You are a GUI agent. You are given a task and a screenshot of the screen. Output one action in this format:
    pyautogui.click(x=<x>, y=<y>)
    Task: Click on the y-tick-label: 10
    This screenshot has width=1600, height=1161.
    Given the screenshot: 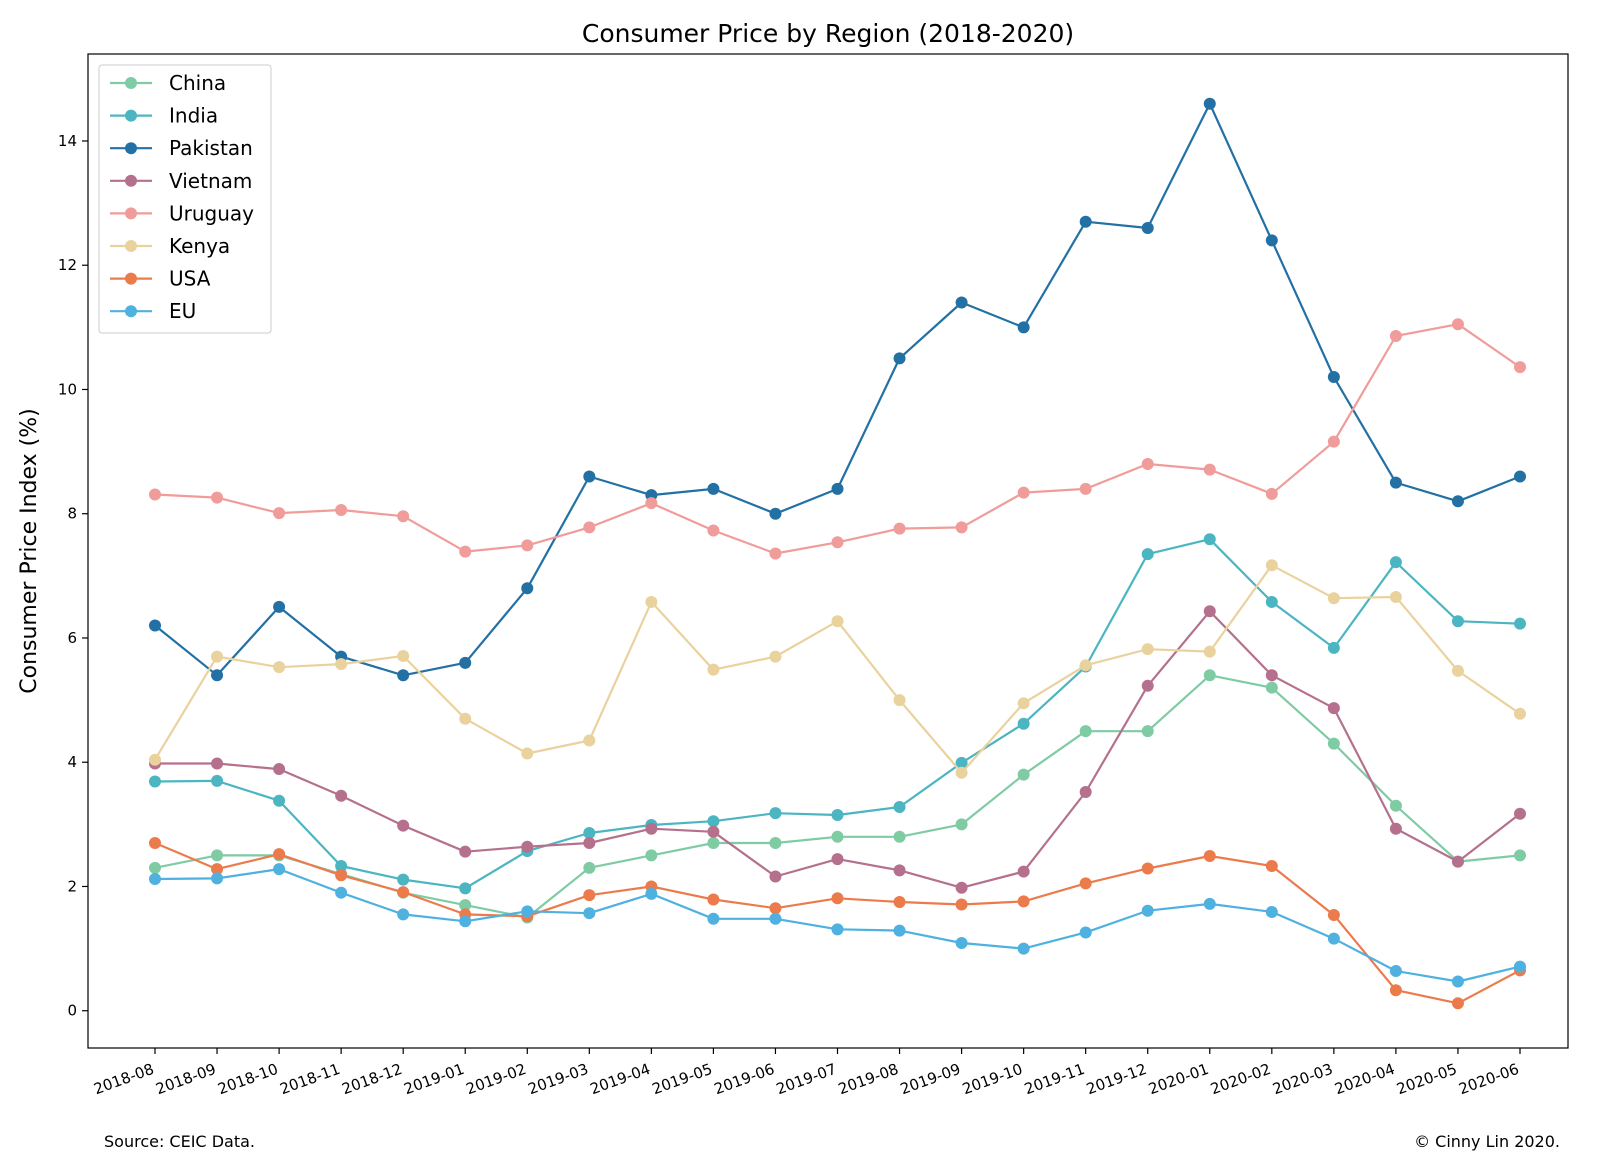 What is the action you would take?
    pyautogui.click(x=67, y=389)
    